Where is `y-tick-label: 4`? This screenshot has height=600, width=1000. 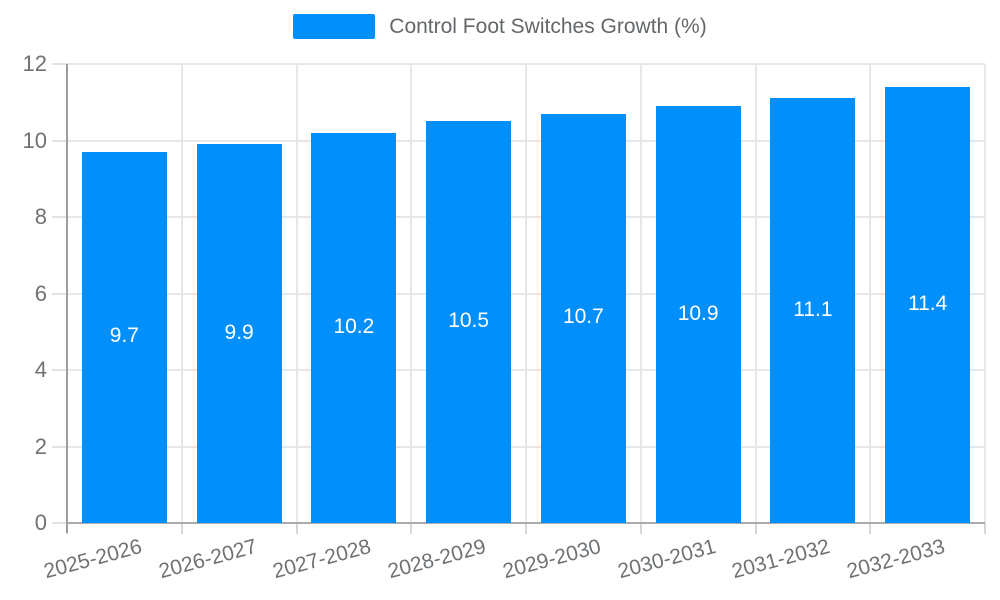
y-tick-label: 4 is located at coordinates (40, 369).